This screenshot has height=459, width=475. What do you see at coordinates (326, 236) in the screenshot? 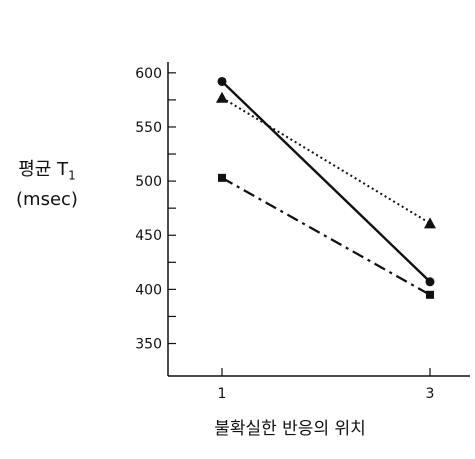
I see `series-3-line` at bounding box center [326, 236].